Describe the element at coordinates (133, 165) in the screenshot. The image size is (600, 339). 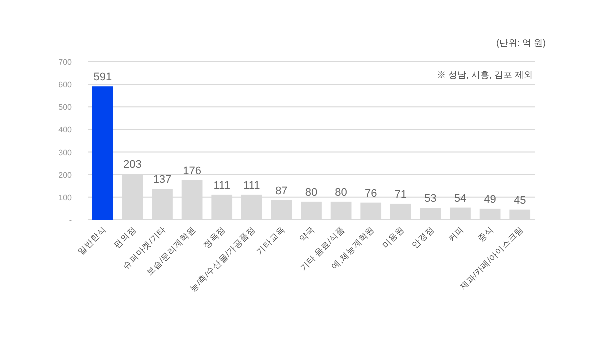
I see `data-label: 203` at that location.